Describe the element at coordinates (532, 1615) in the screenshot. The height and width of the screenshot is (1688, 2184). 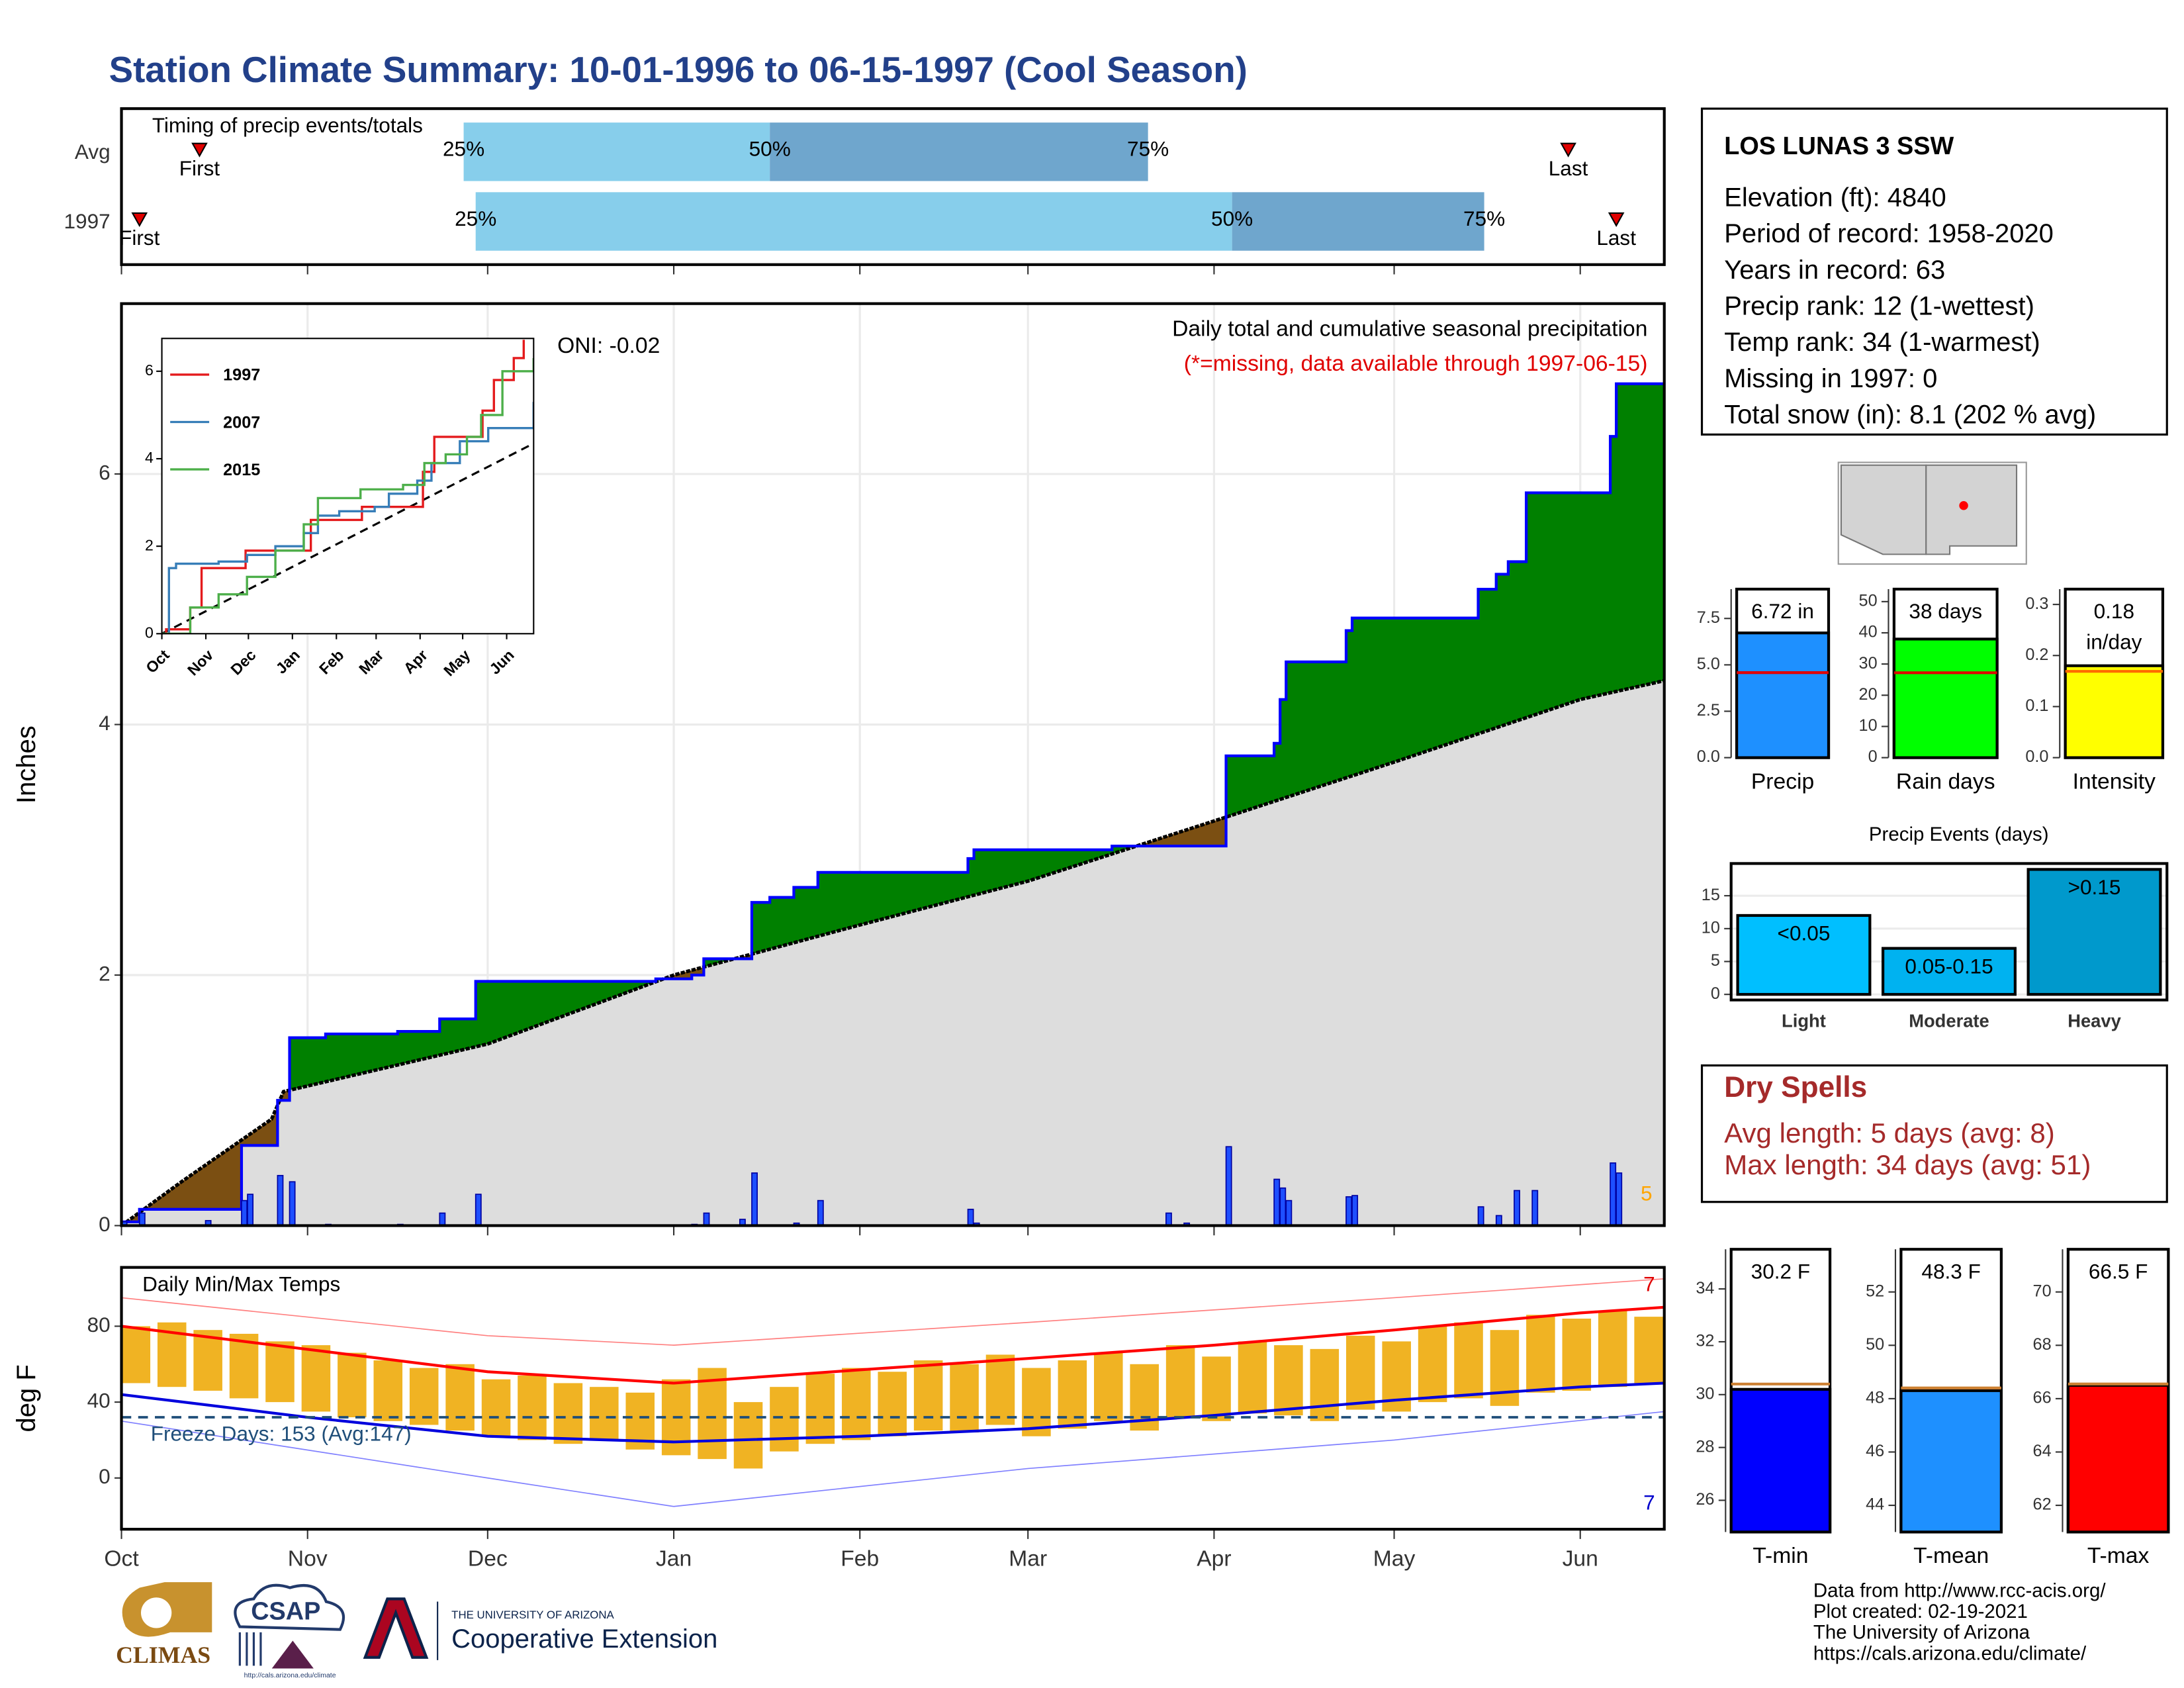
I see `ua-text: THE UNIVERSITY OF ARIZONA` at that location.